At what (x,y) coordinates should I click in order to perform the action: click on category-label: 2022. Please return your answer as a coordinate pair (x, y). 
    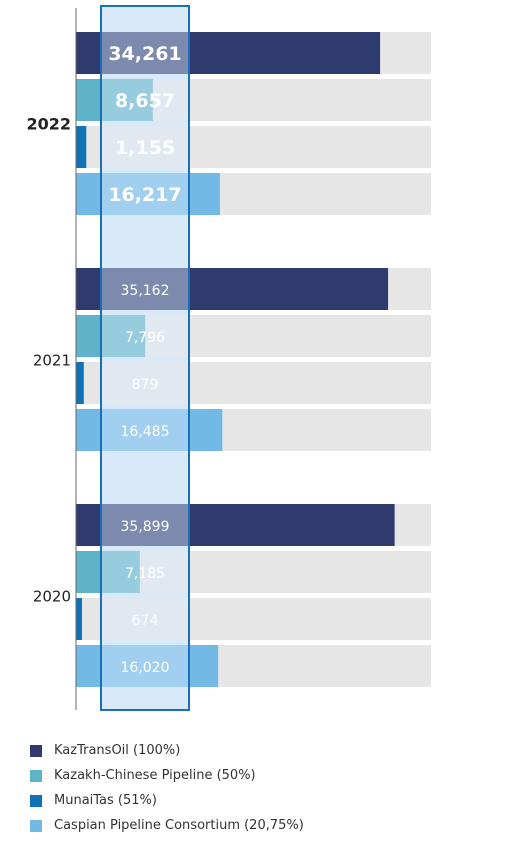
    Looking at the image, I should click on (48, 124).